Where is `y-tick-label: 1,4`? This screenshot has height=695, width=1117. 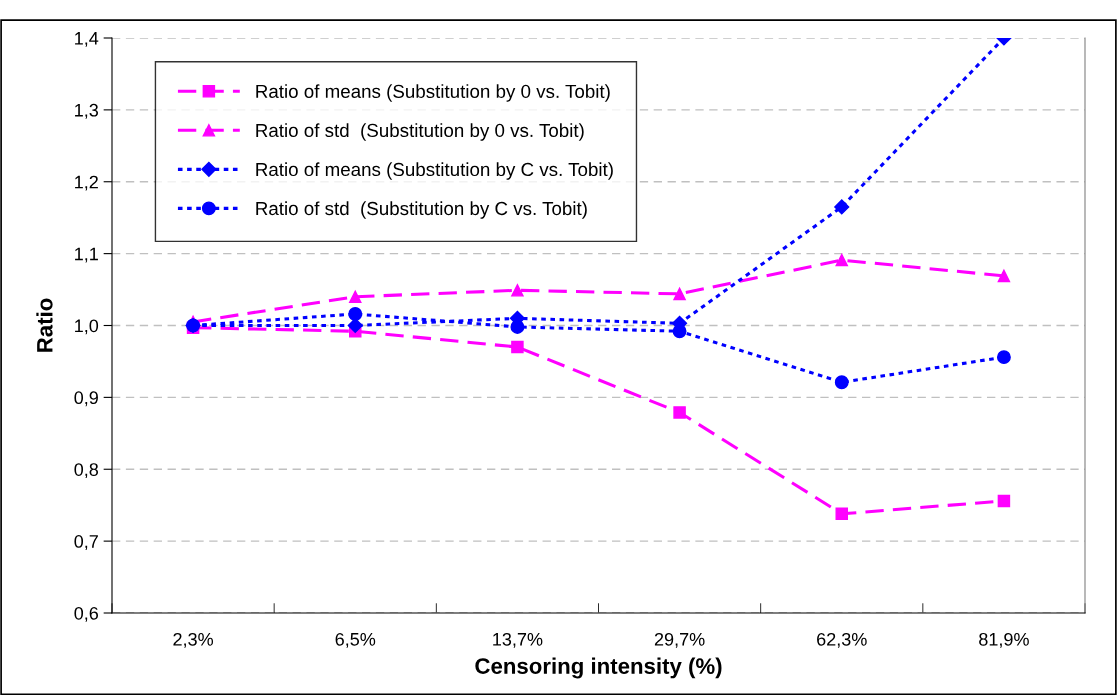
y-tick-label: 1,4 is located at coordinates (87, 39).